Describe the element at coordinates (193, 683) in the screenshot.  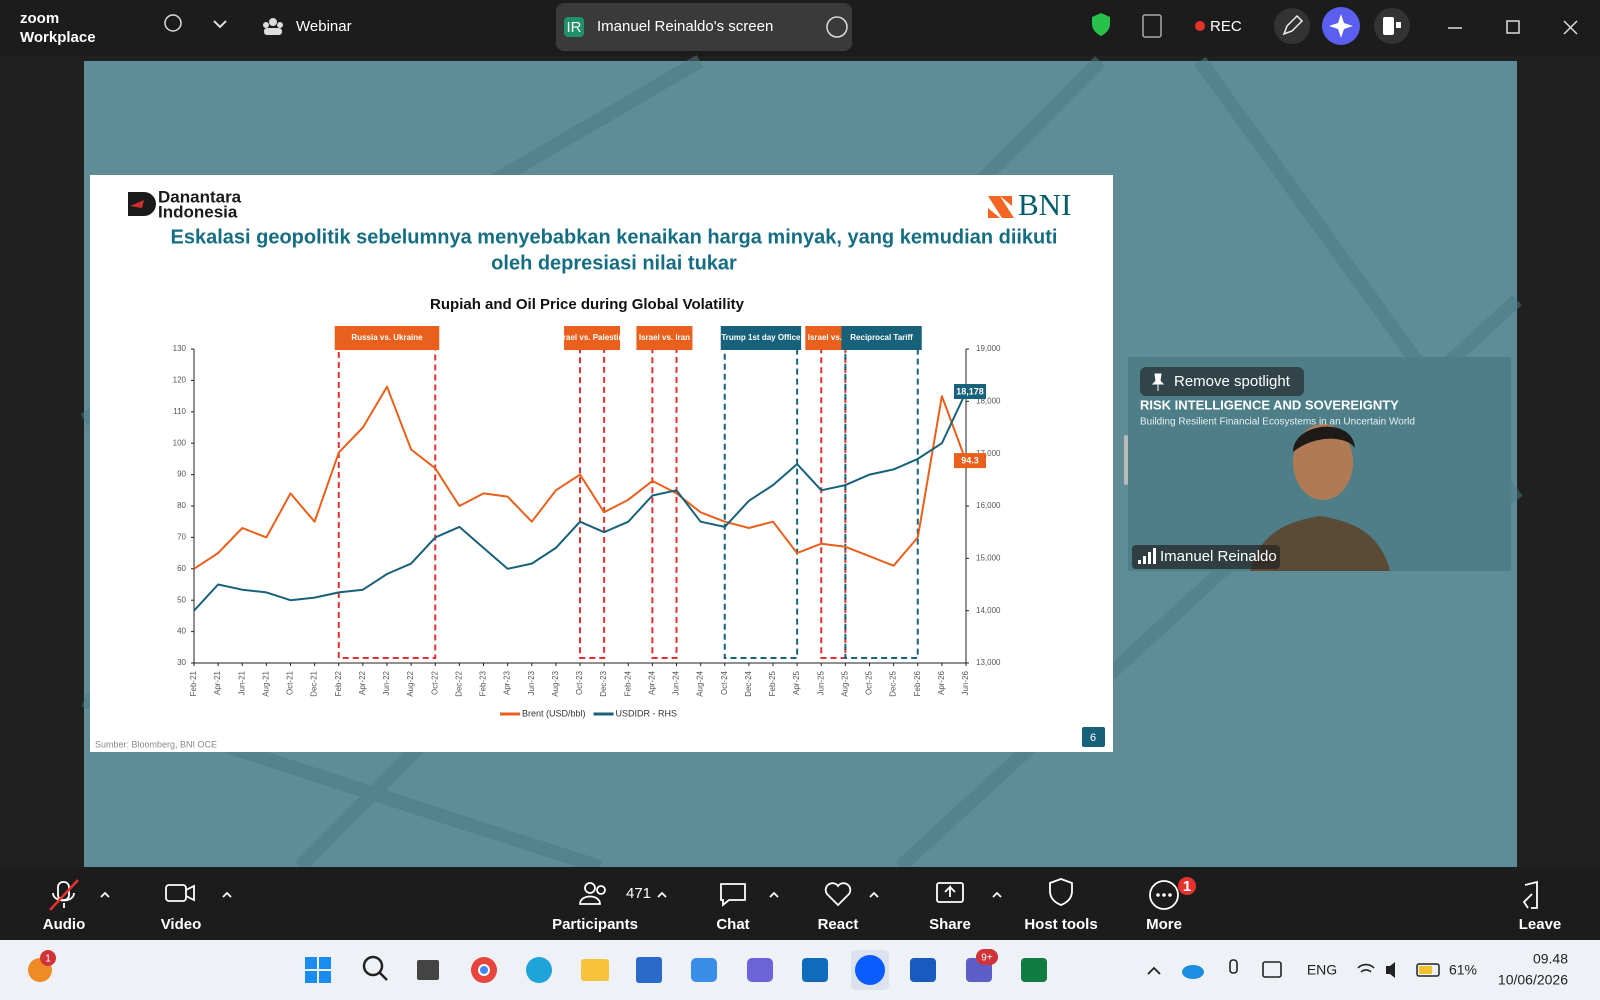
I see `x-tick-label: Feb-21` at that location.